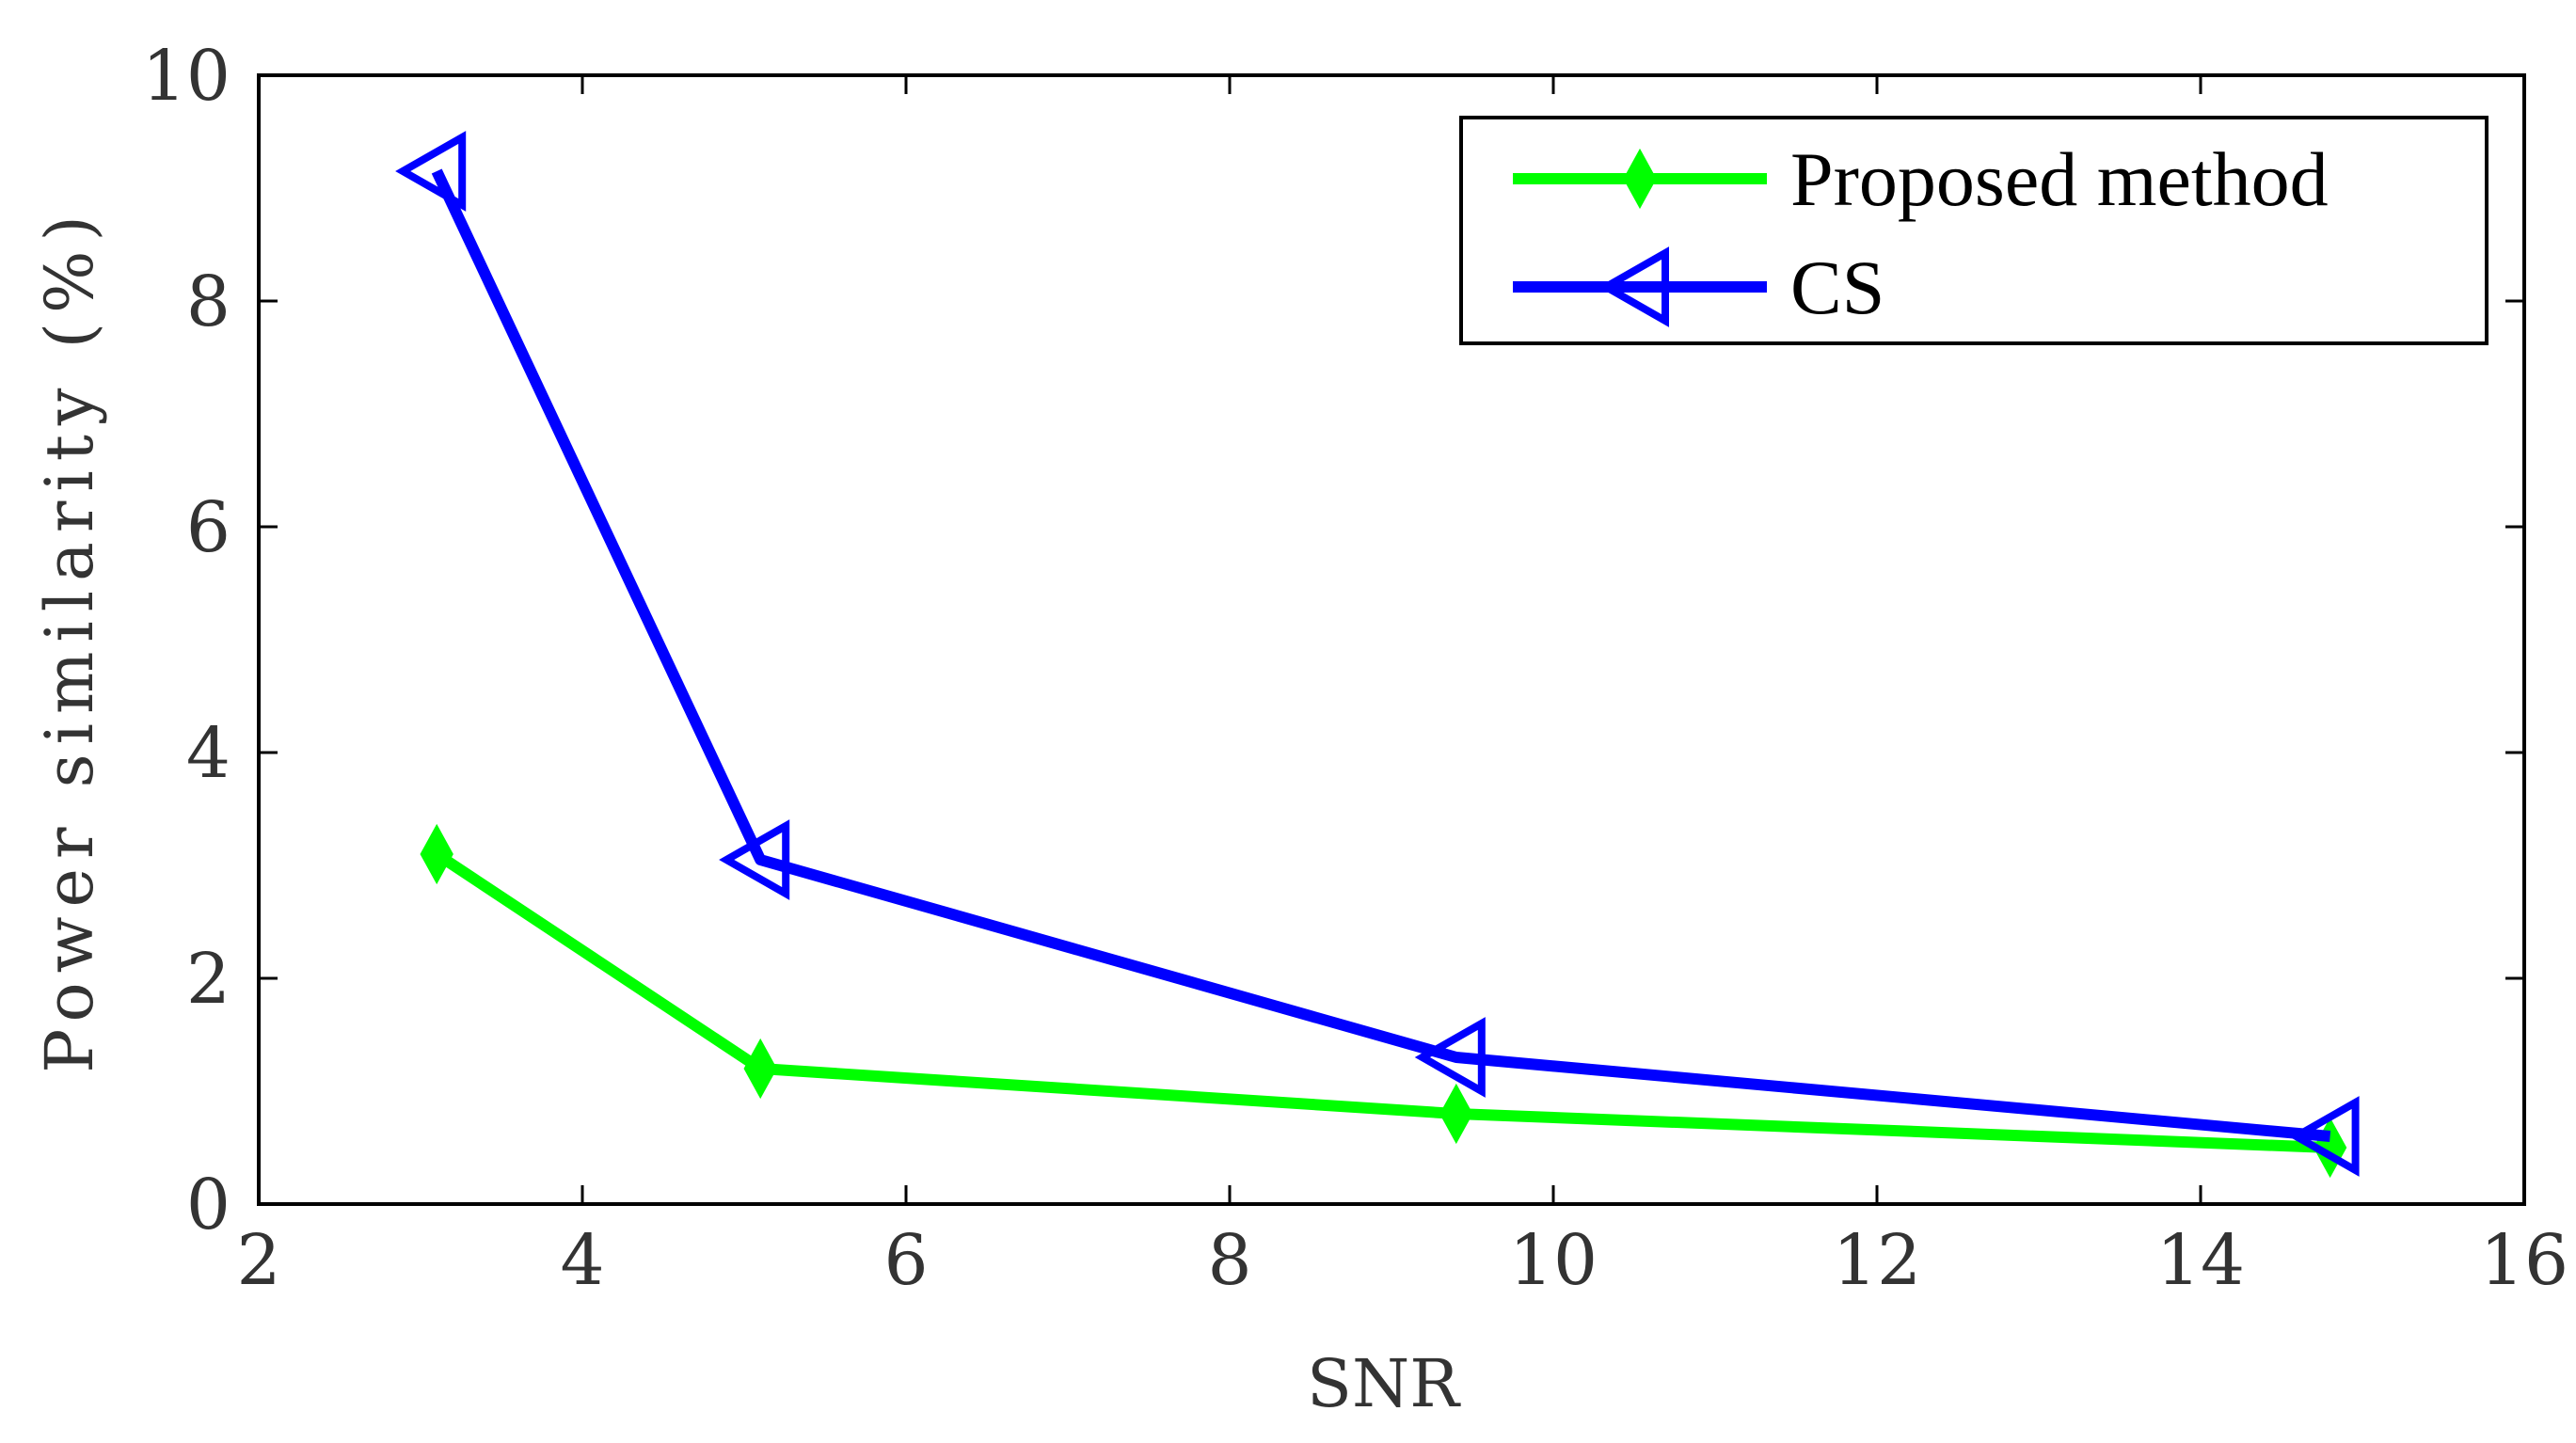 The width and height of the screenshot is (2576, 1443). Describe the element at coordinates (70, 639) in the screenshot. I see `y-axis-title: Power similarity (%)` at that location.